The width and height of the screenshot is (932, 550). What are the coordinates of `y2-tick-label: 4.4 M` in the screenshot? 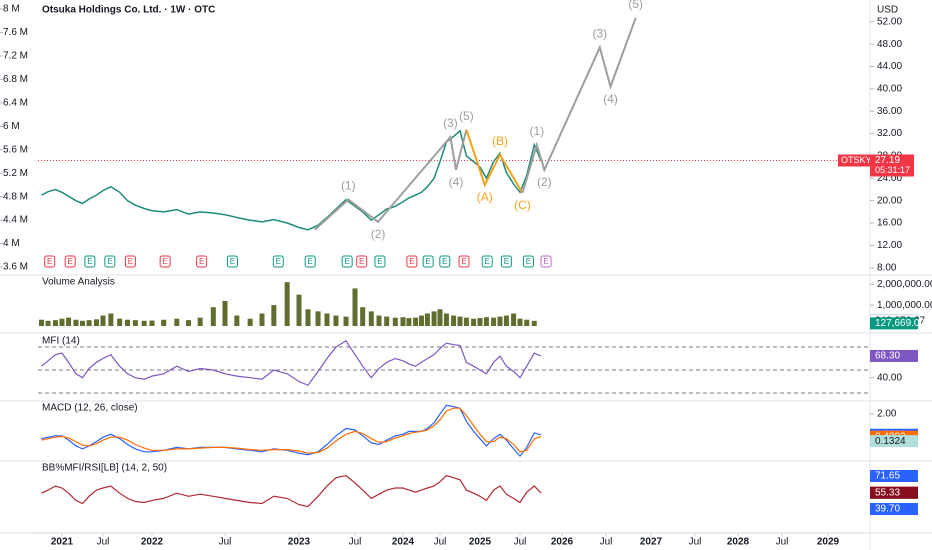 It's located at (15, 220).